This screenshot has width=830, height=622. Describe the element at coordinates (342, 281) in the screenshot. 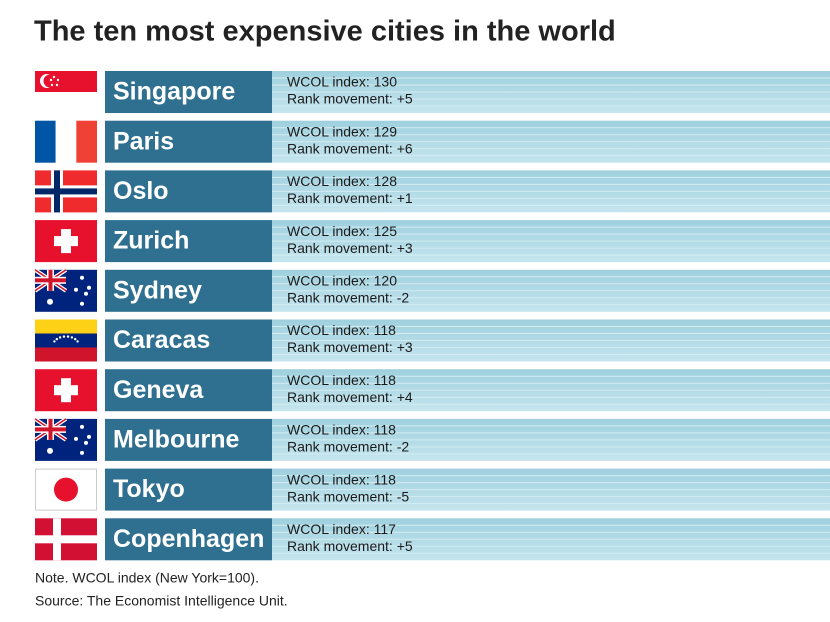

I see `wcol-index: WCOL index: 120` at that location.